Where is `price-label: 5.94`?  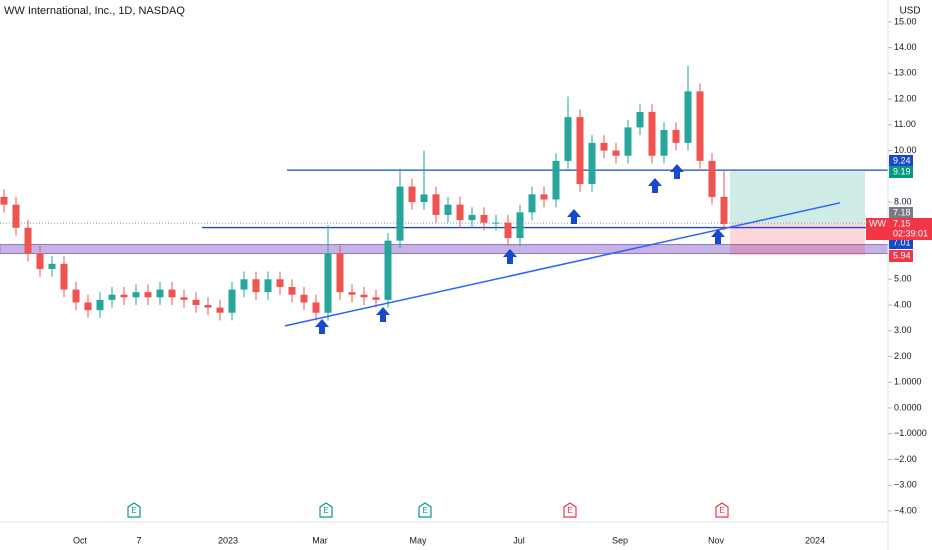
price-label: 5.94 is located at coordinates (902, 255).